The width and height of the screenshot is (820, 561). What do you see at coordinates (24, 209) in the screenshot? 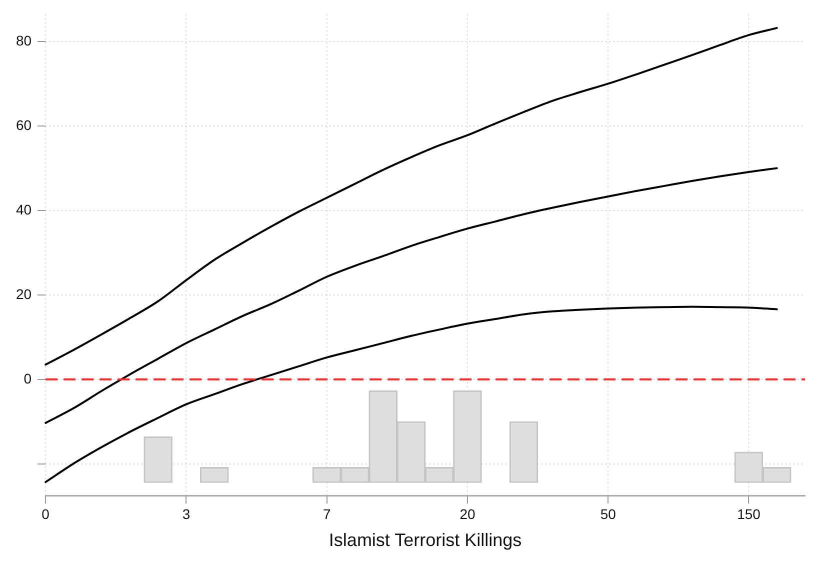
I see `y-tick-label: 40` at bounding box center [24, 209].